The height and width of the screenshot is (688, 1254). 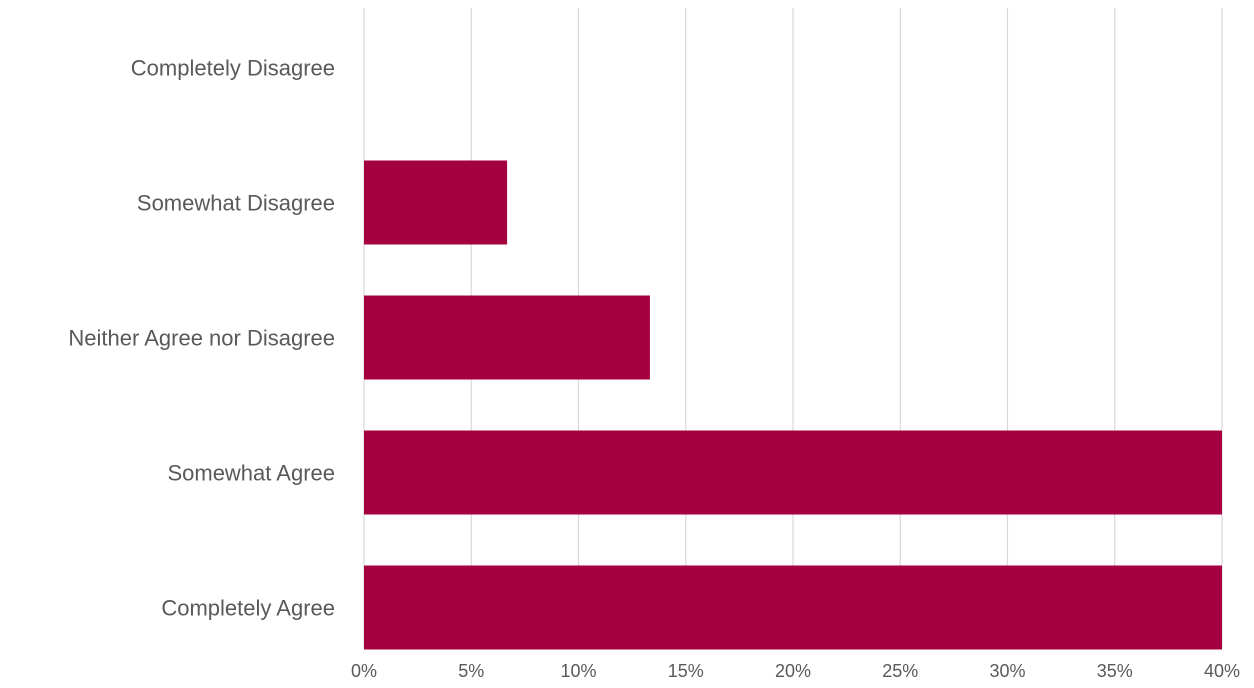 What do you see at coordinates (507, 337) in the screenshot?
I see `bar-neither-agree-nor-disagree` at bounding box center [507, 337].